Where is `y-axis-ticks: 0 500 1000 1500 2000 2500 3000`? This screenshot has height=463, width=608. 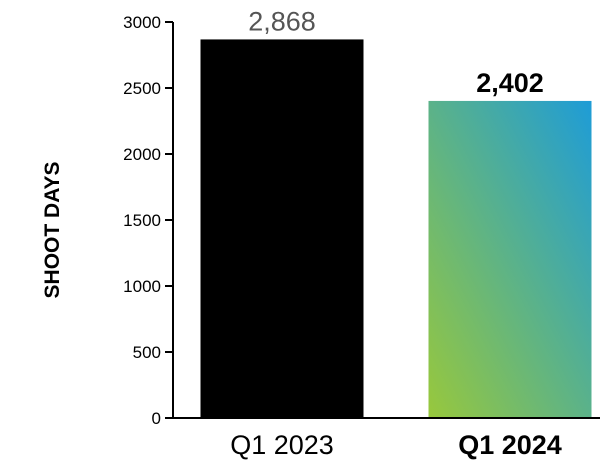 y-axis-ticks: 0 500 1000 1500 2000 2500 3000 is located at coordinates (148, 220).